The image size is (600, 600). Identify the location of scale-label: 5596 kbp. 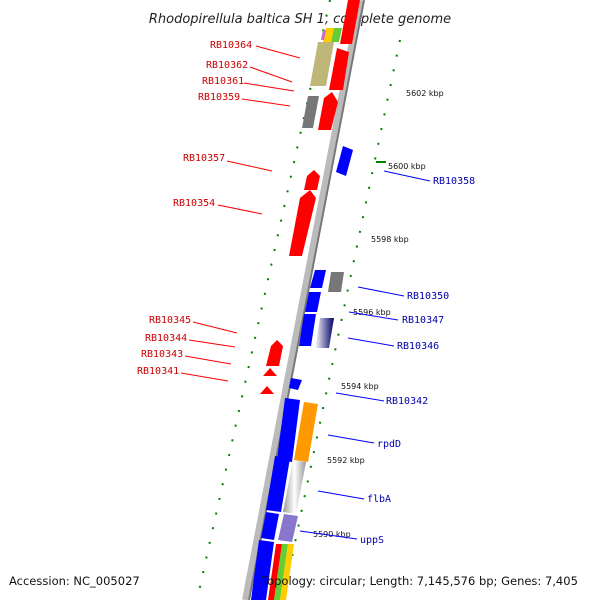
(372, 312).